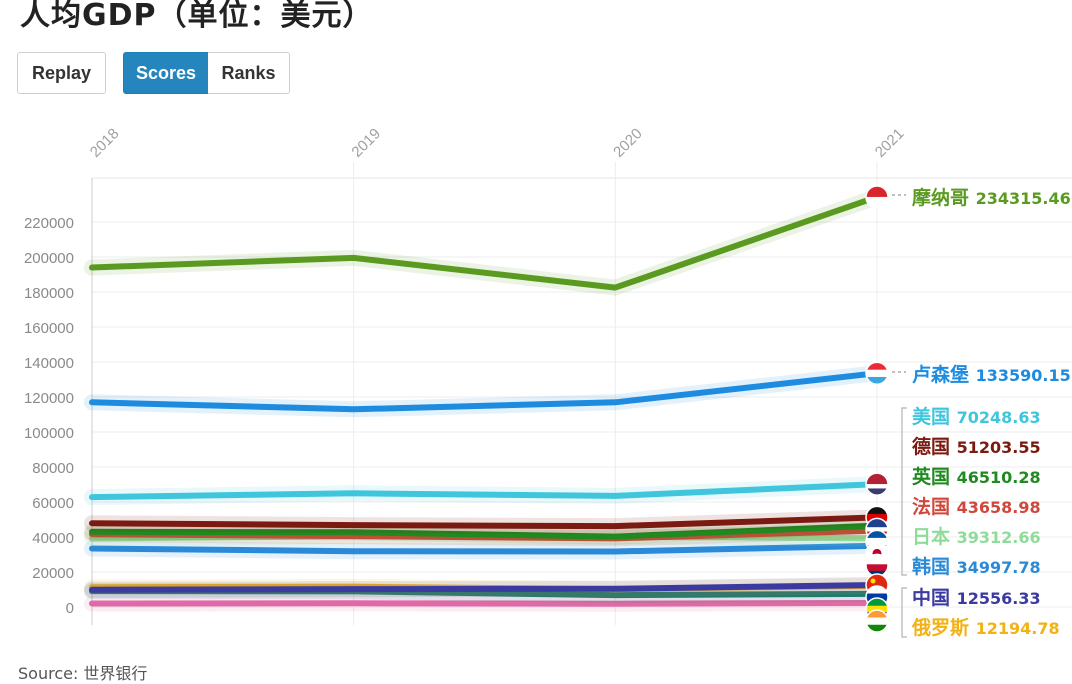 Image resolution: width=1072 pixels, height=684 pixels. What do you see at coordinates (943, 627) in the screenshot?
I see `series-name: 俄罗斯` at bounding box center [943, 627].